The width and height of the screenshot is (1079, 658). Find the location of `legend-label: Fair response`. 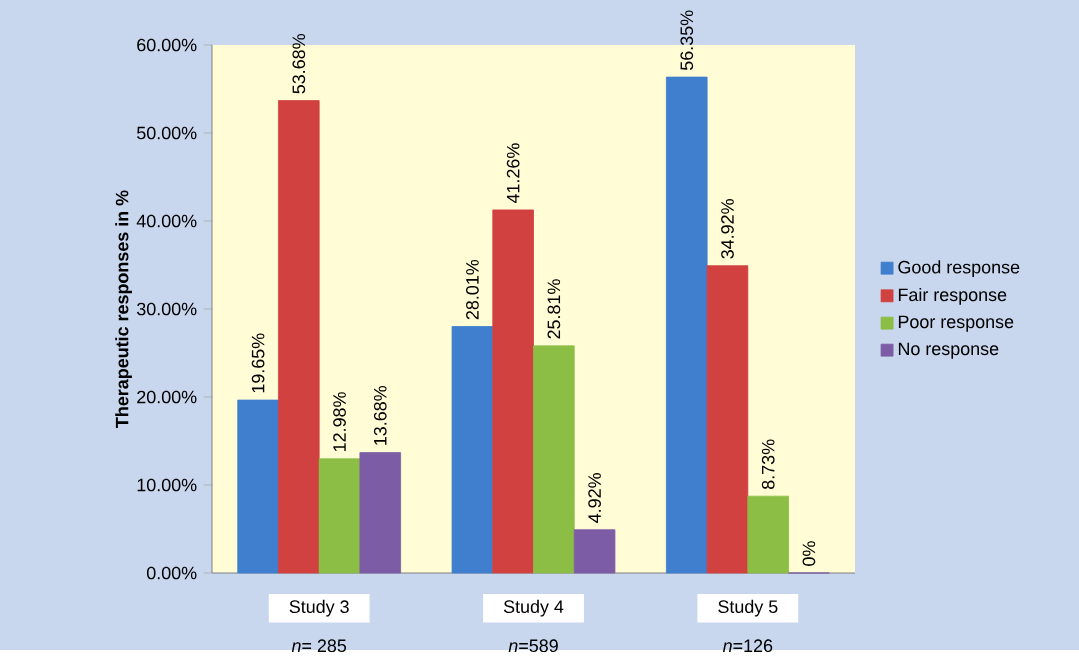

legend-label: Fair response is located at coordinates (952, 296).